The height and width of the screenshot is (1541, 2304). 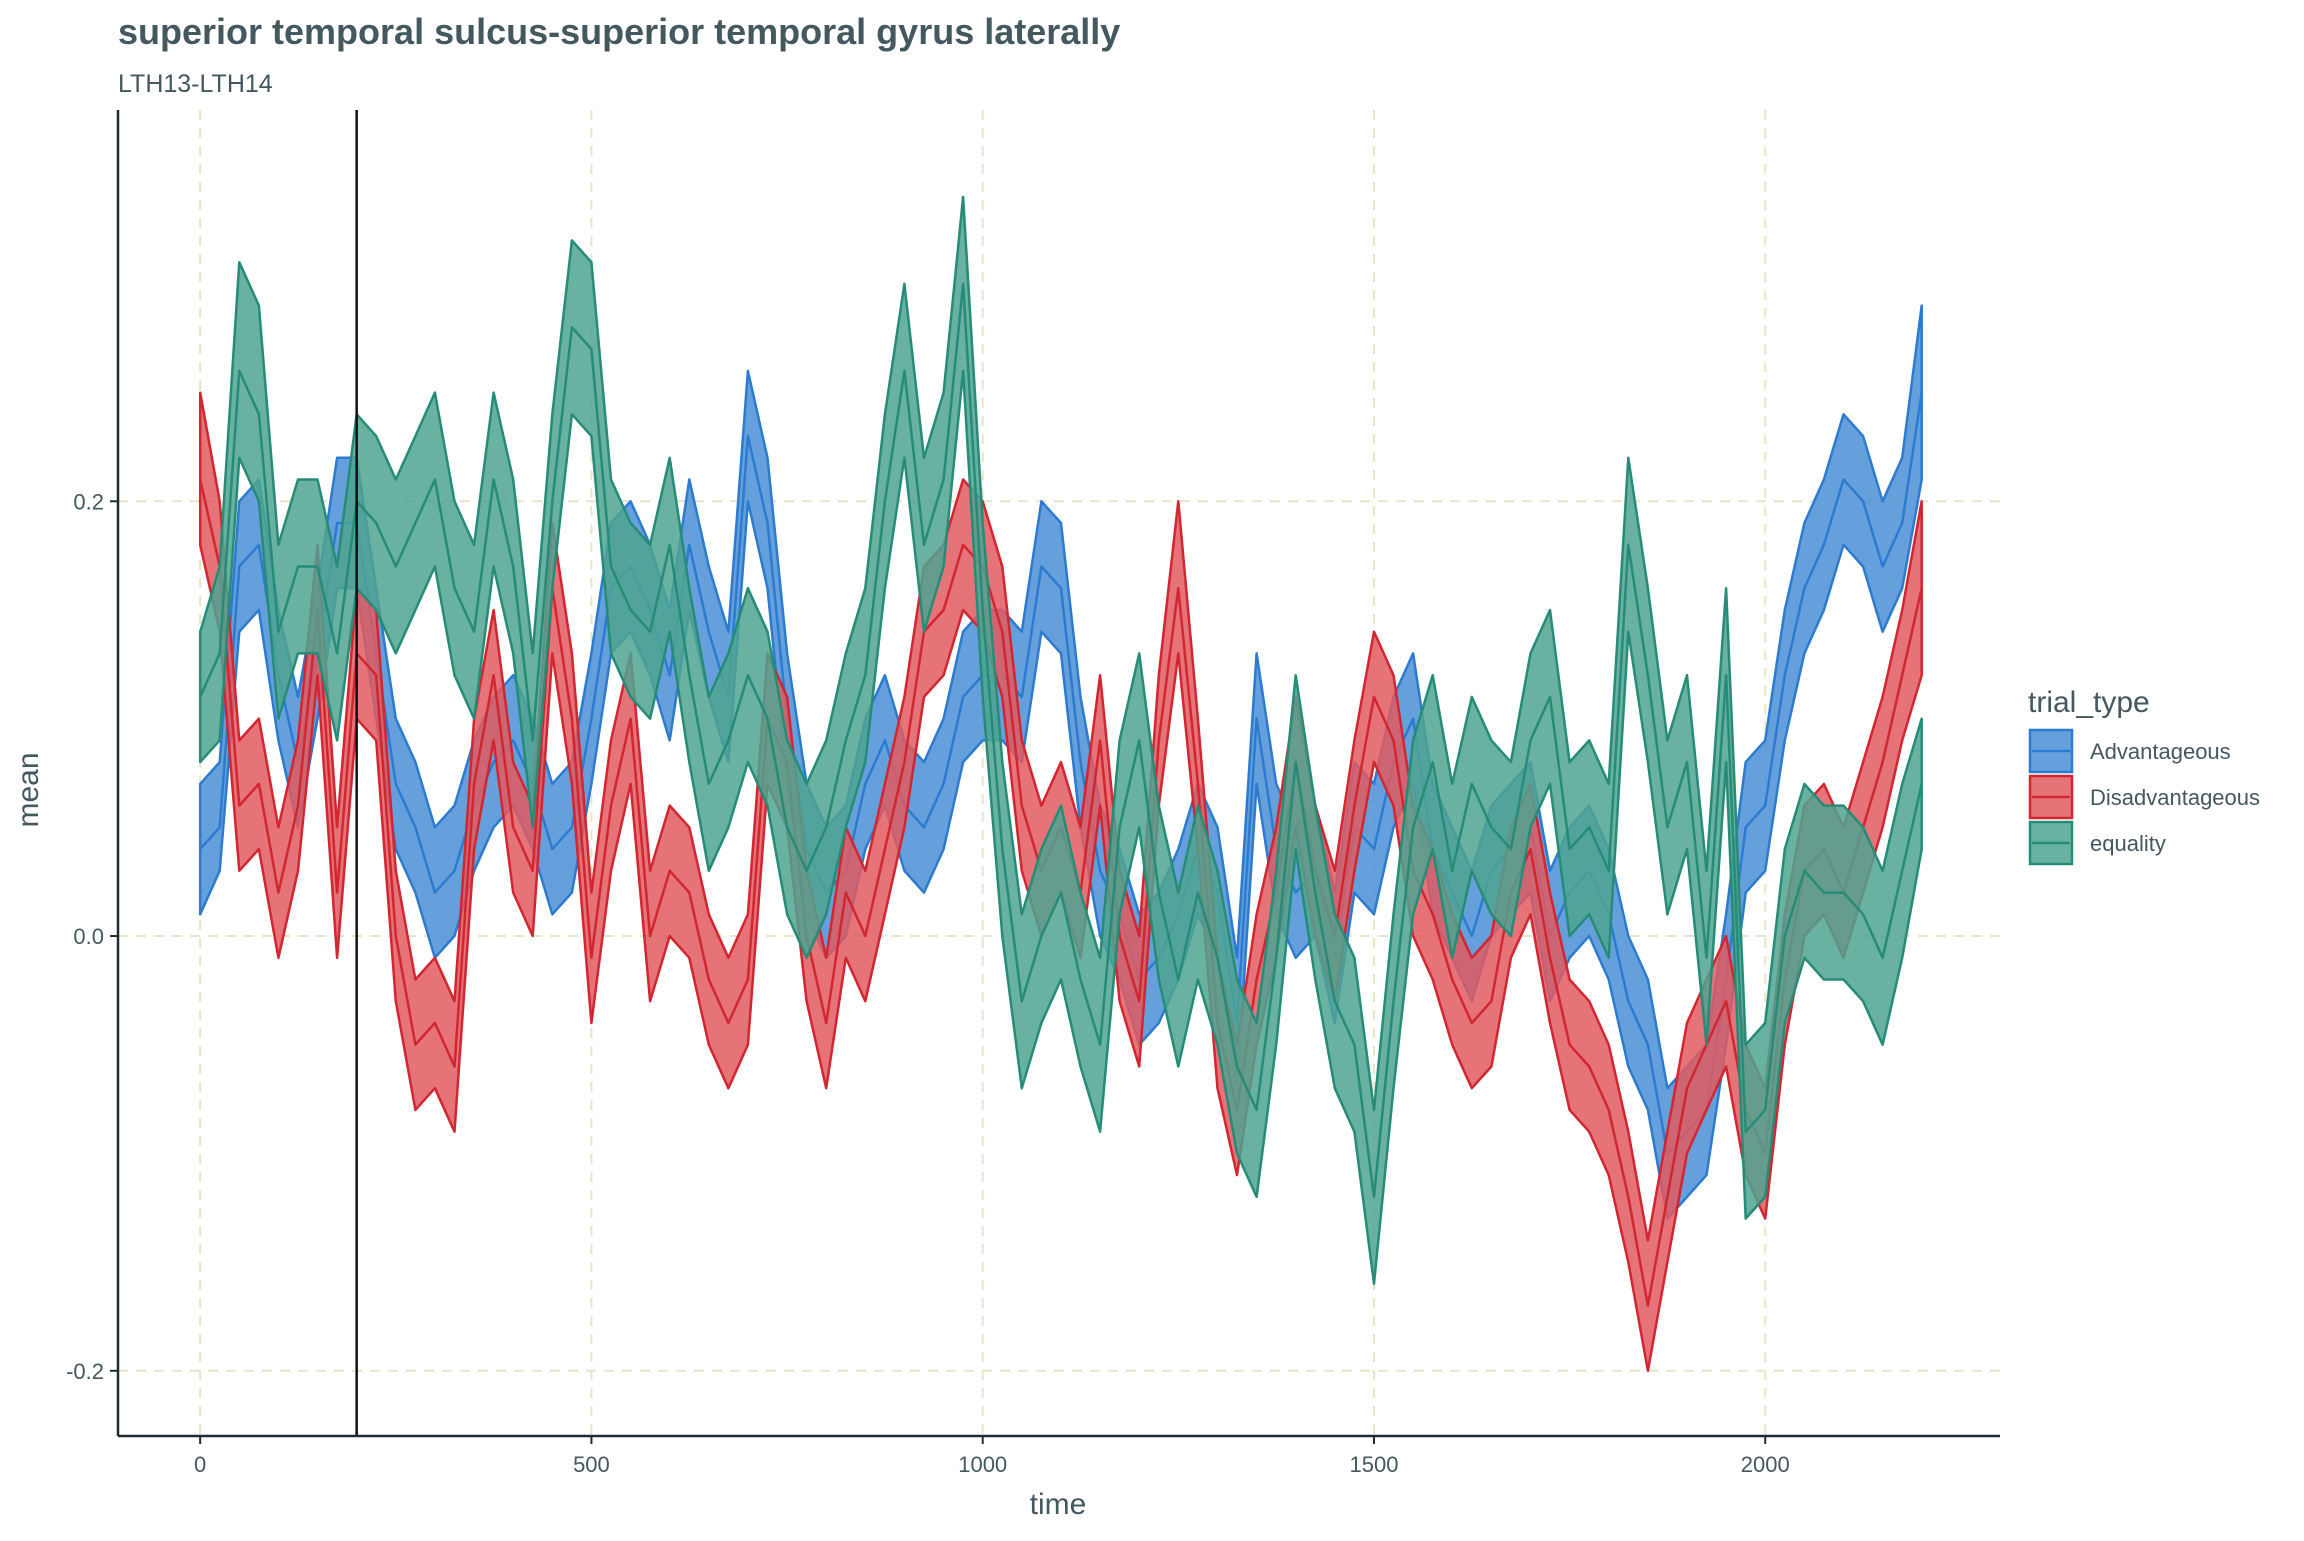 I want to click on legend-label-disadvantageous: Disadvantageous, so click(x=2175, y=797).